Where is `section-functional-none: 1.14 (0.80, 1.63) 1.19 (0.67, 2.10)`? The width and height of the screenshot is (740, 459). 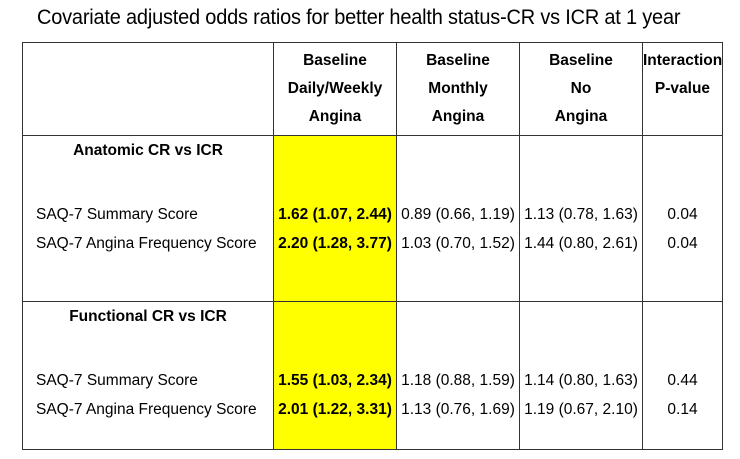
section-functional-none: 1.14 (0.80, 1.63) 1.19 (0.67, 2.10) is located at coordinates (581, 375).